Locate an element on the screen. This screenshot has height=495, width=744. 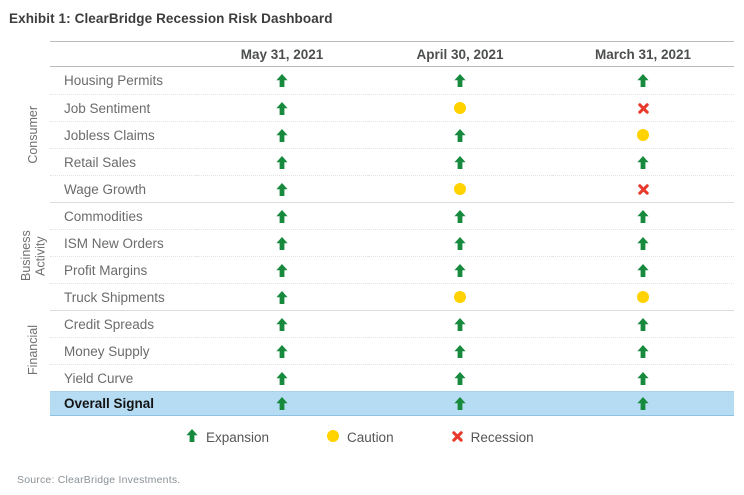
column-header-march: March 31, 2021 is located at coordinates (643, 54).